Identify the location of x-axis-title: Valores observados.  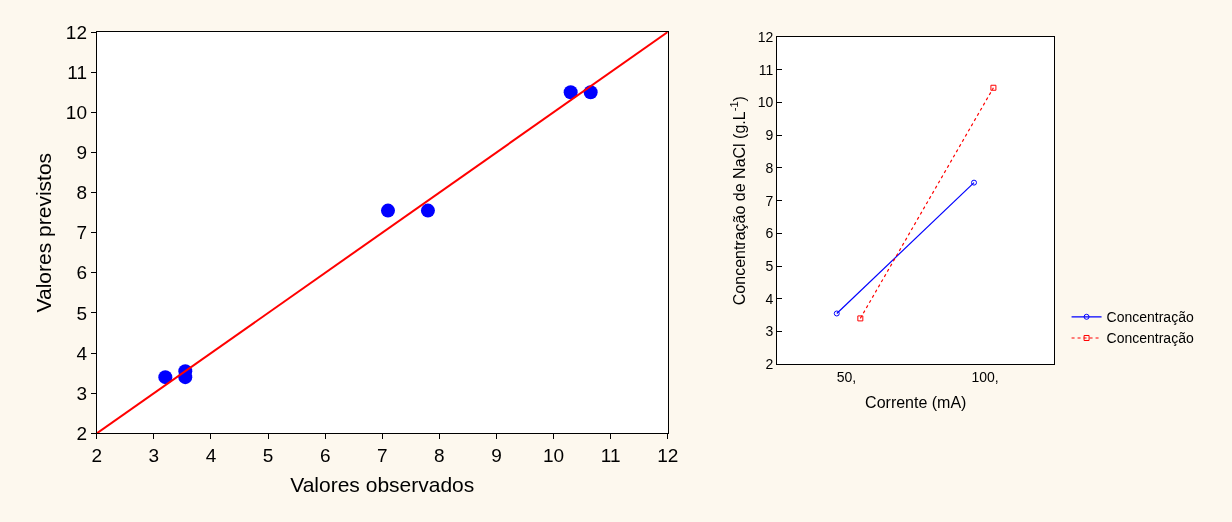
(382, 485).